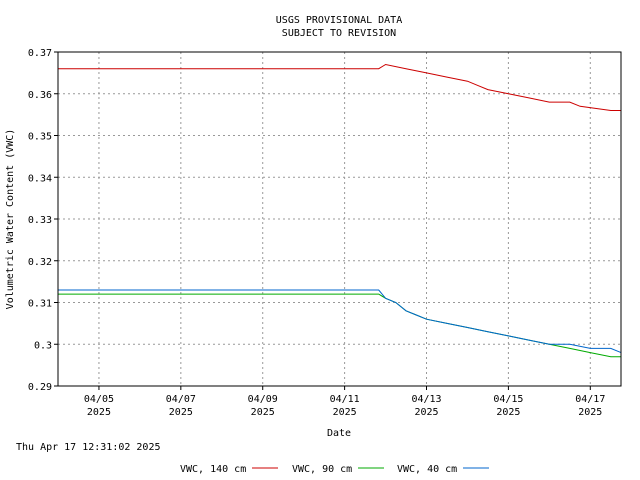  I want to click on x-tick-label: 04/15, so click(508, 399).